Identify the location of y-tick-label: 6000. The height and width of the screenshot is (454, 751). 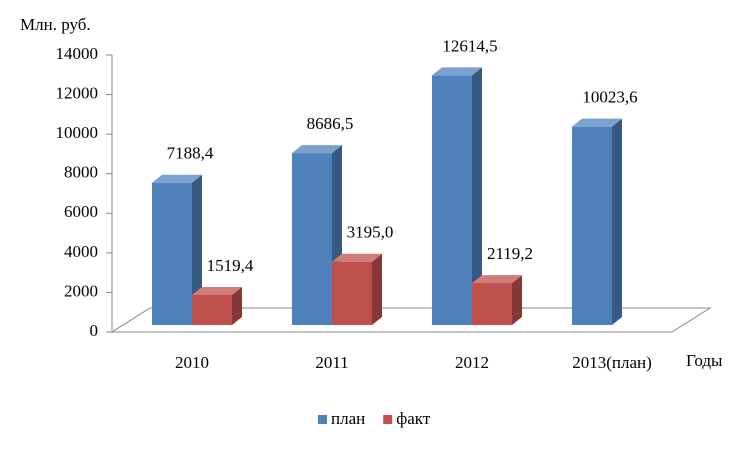
(81, 211).